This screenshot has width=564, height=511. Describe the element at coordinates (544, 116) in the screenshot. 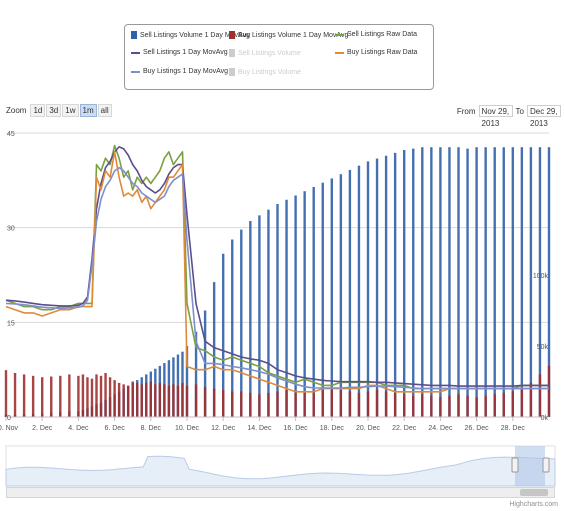

I see `range-to-input: Dec 29, 2013` at that location.